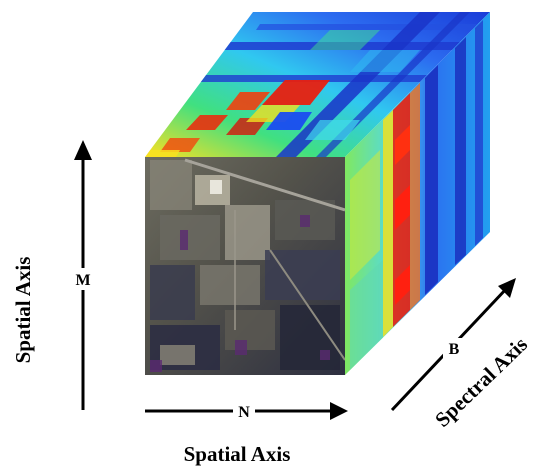  What do you see at coordinates (23, 310) in the screenshot?
I see `spatial-axis-label-vertical: Spatial Axis` at bounding box center [23, 310].